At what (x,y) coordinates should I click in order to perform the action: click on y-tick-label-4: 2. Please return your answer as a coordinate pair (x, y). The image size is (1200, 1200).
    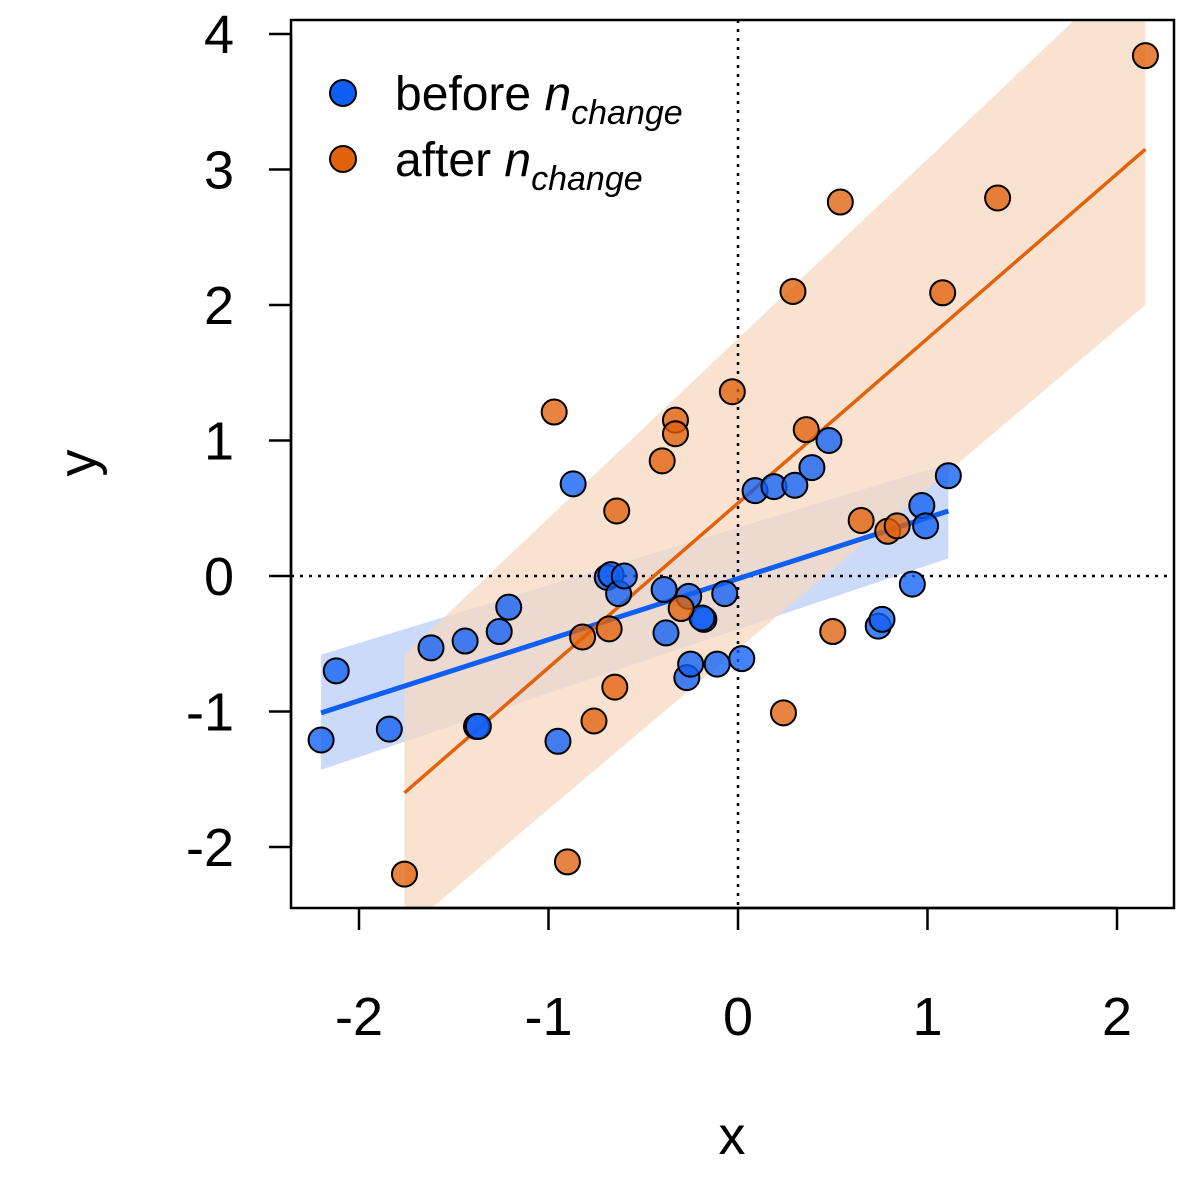
    Looking at the image, I should click on (219, 306).